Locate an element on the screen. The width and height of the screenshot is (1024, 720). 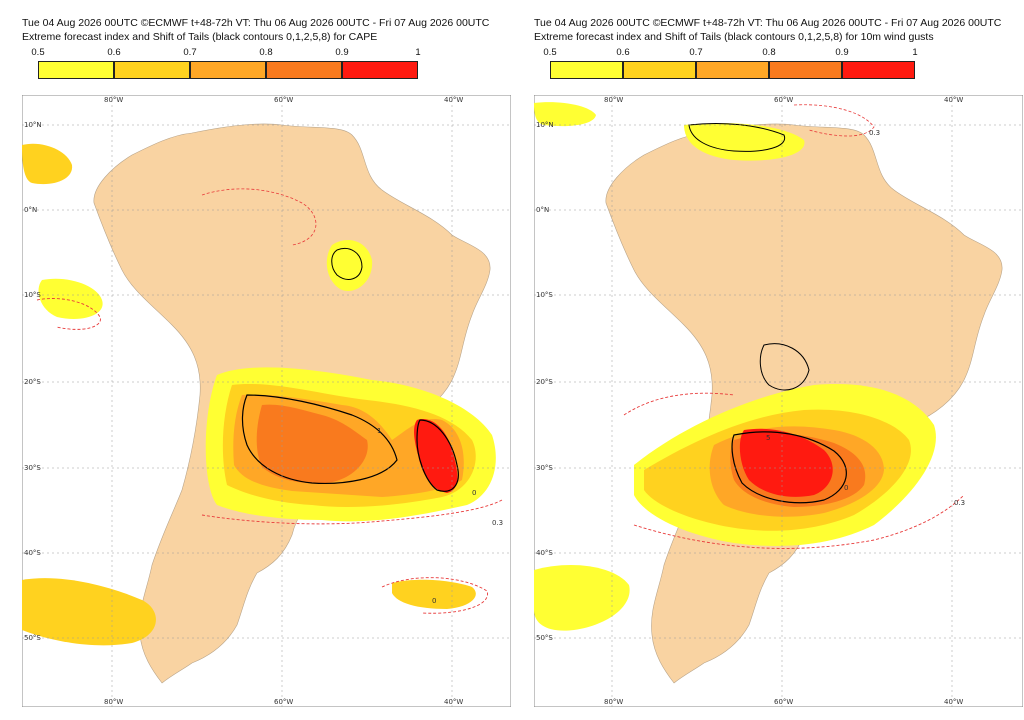
efi-area-red is located at coordinates (786, 462).